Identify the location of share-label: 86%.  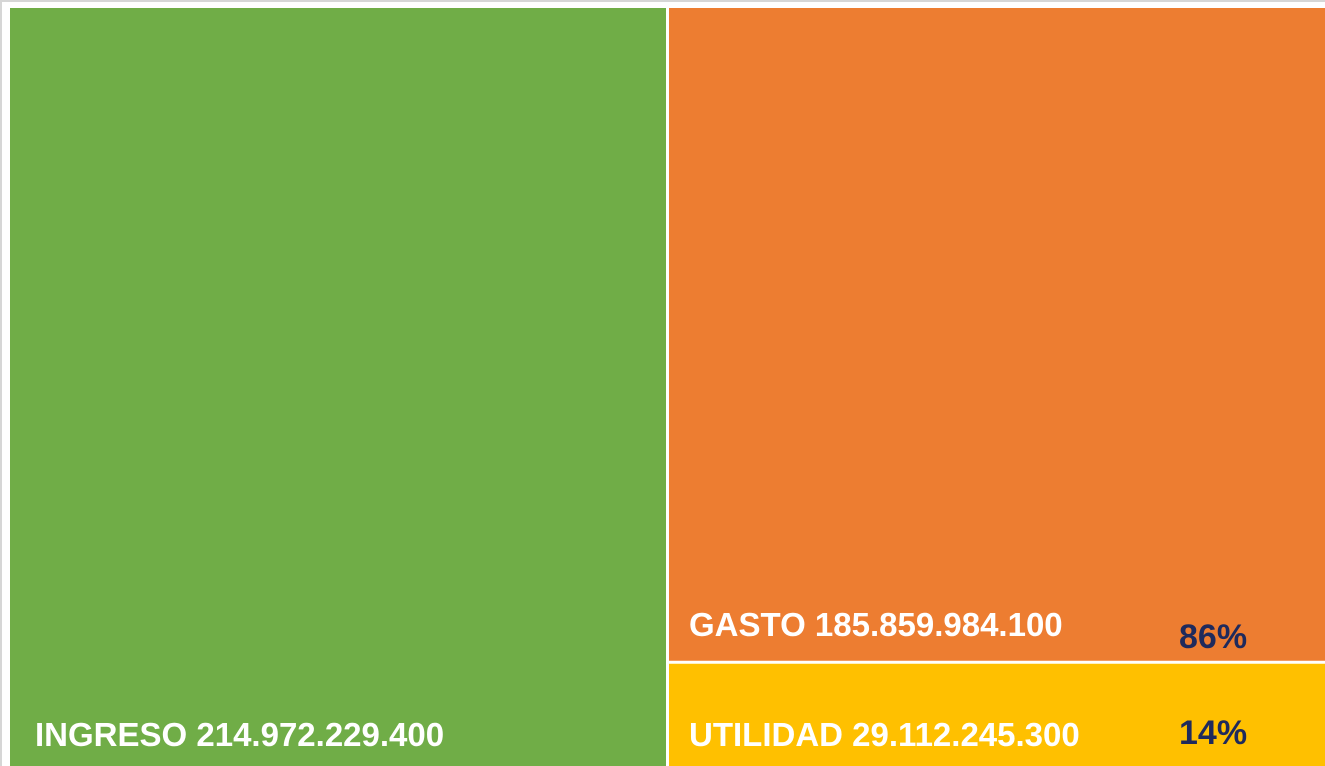
(1213, 637).